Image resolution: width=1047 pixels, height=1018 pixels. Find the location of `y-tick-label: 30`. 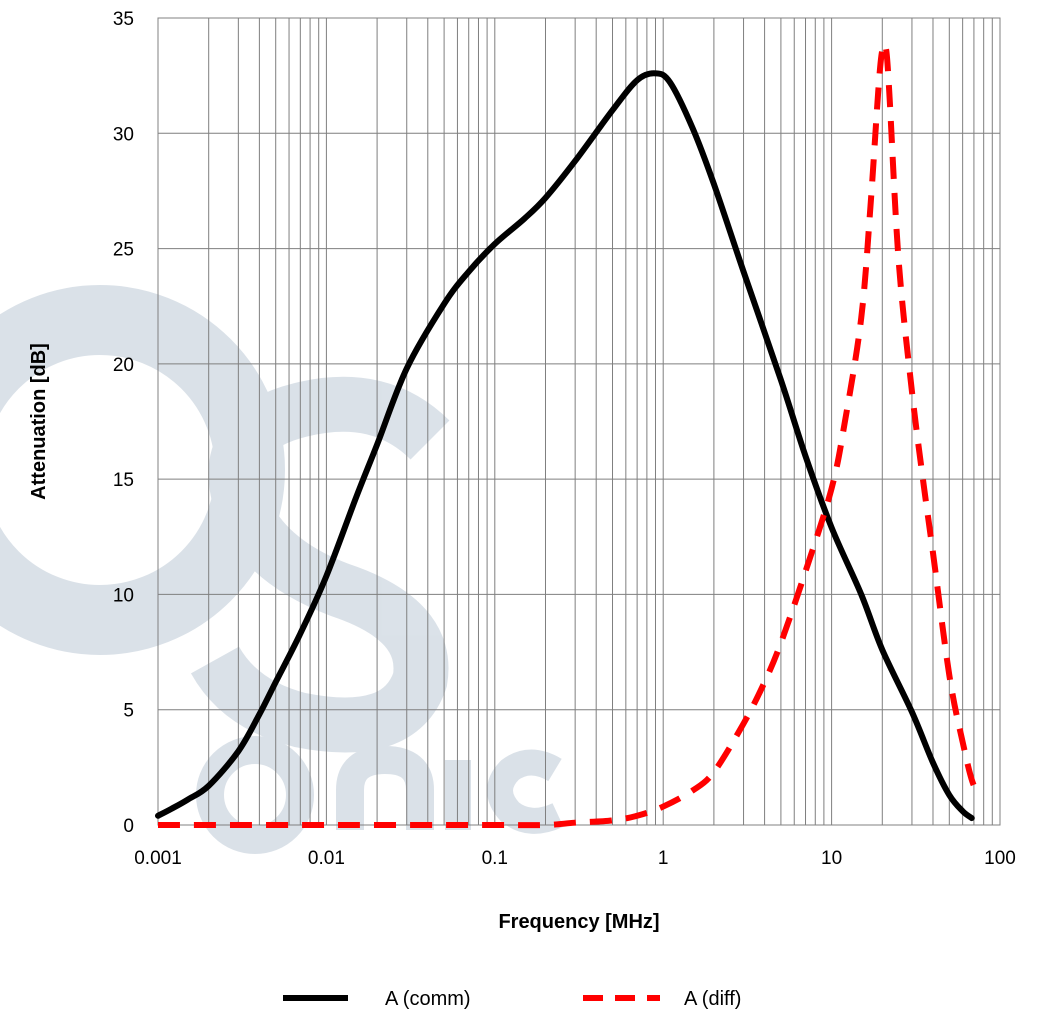

y-tick-label: 30 is located at coordinates (123, 134).